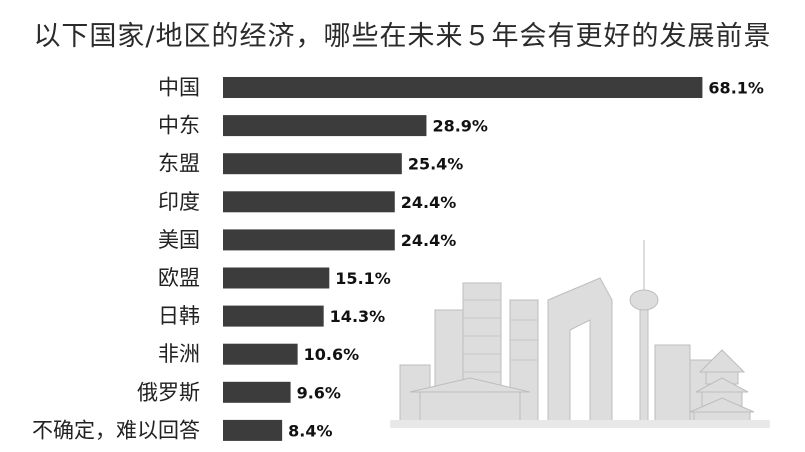 This screenshot has height=452, width=805. I want to click on chart-title: 以下国家/地区的经济，哪些在未来５年会有更好的发展前景, so click(402, 36).